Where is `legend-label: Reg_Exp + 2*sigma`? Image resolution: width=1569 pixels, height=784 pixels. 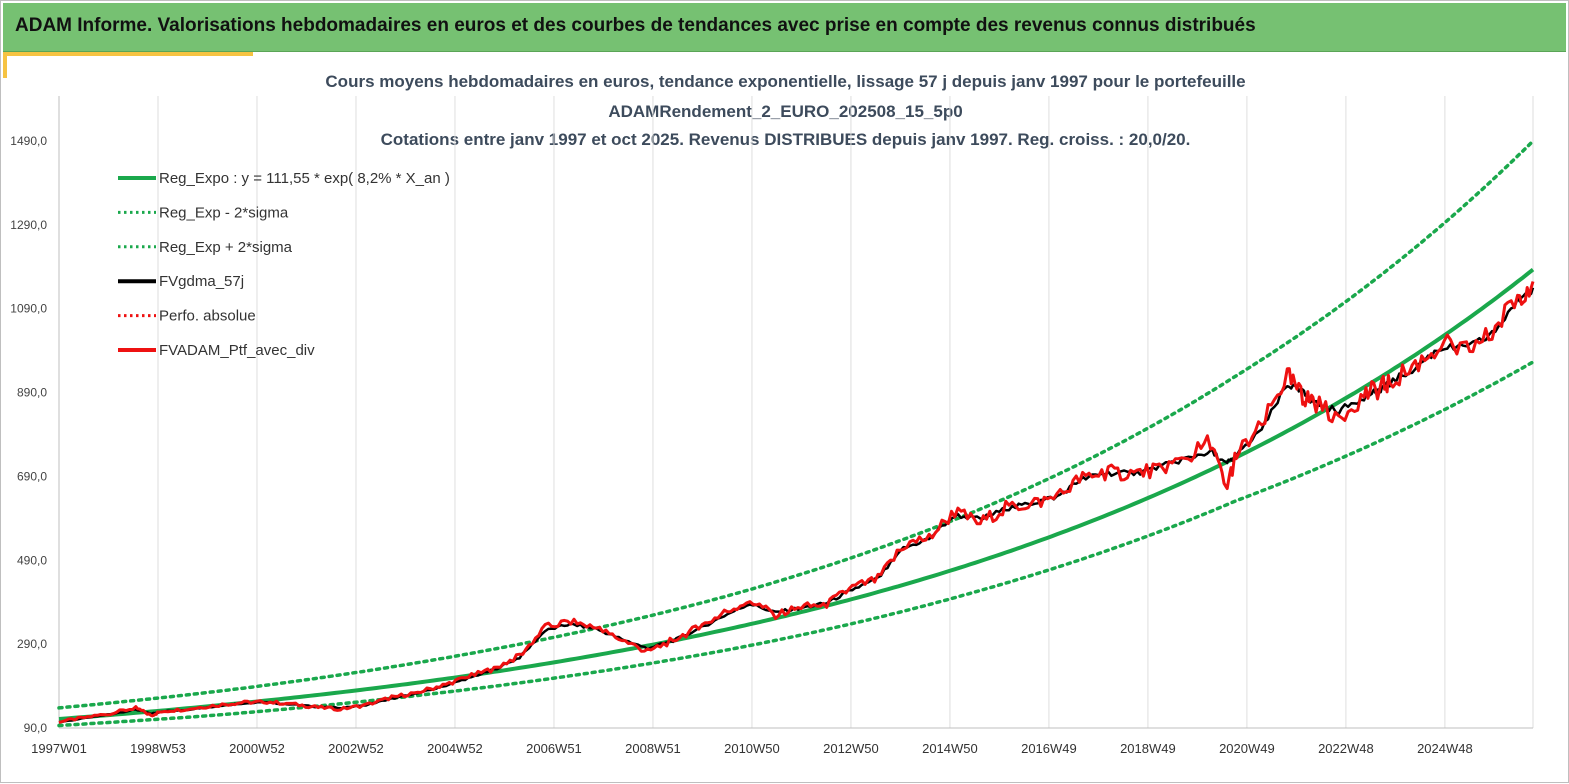 legend-label: Reg_Exp + 2*sigma is located at coordinates (226, 247).